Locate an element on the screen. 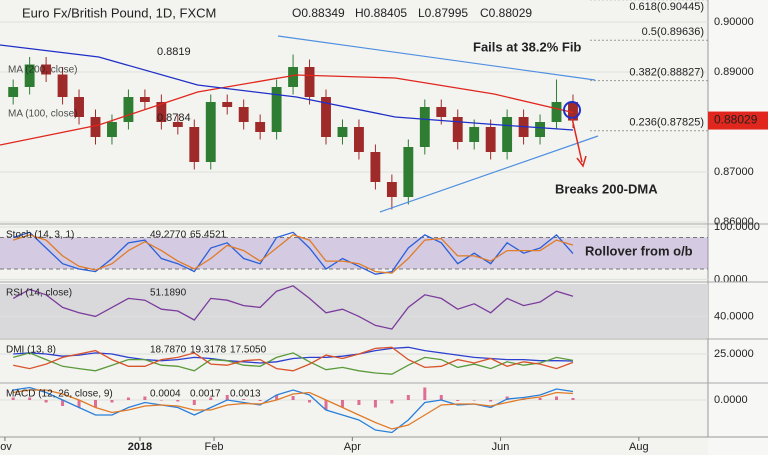 The height and width of the screenshot is (455, 768). symbol-title: Euro Fx/British Pound, 1D, FXCM is located at coordinates (119, 12).